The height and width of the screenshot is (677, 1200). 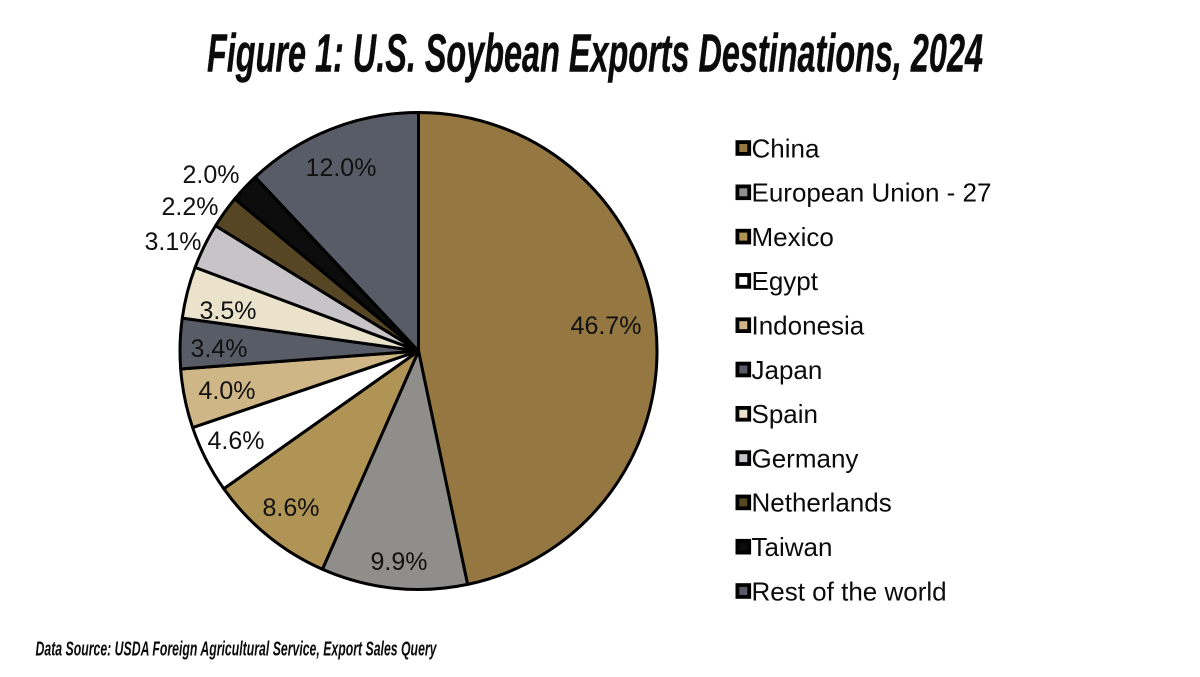 I want to click on svg-text: China, so click(x=786, y=148).